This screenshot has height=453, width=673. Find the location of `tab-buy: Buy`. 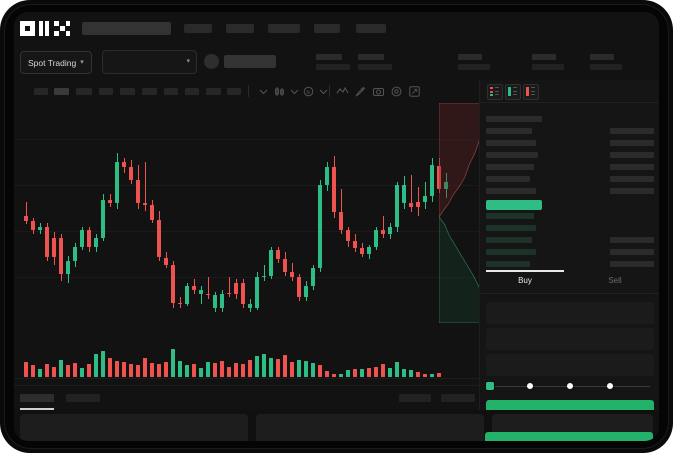

tab-buy: Buy is located at coordinates (525, 280).